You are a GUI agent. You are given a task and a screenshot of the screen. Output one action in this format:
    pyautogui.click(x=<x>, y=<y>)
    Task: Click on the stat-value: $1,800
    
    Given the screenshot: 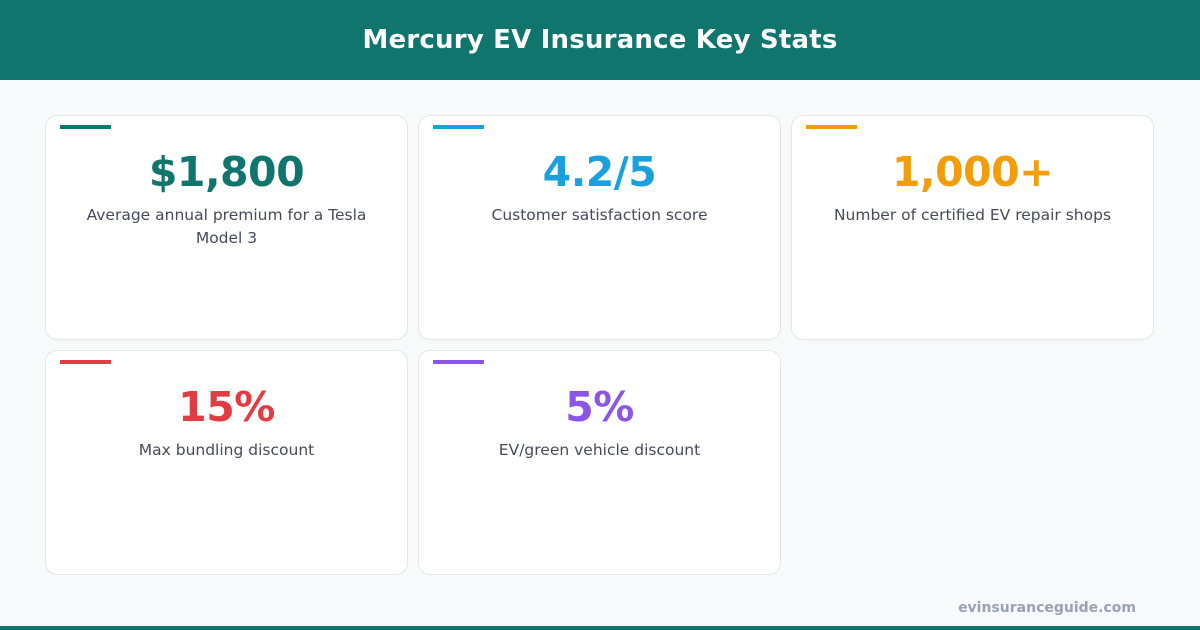 What is the action you would take?
    pyautogui.click(x=226, y=172)
    